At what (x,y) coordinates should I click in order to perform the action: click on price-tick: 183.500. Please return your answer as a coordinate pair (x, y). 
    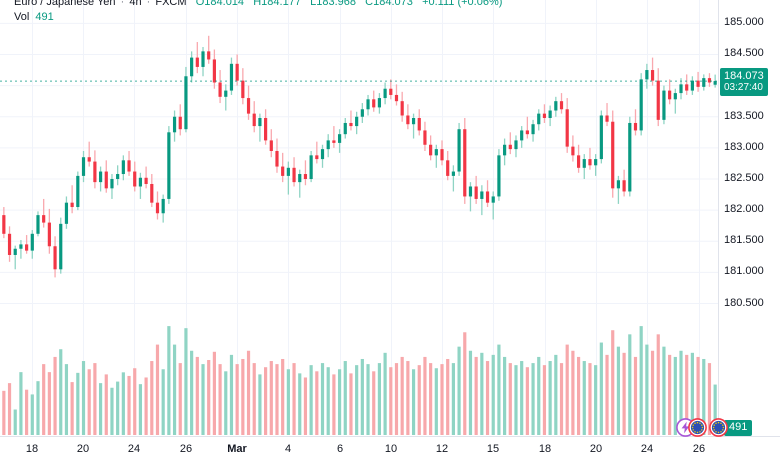
    Looking at the image, I should click on (744, 115).